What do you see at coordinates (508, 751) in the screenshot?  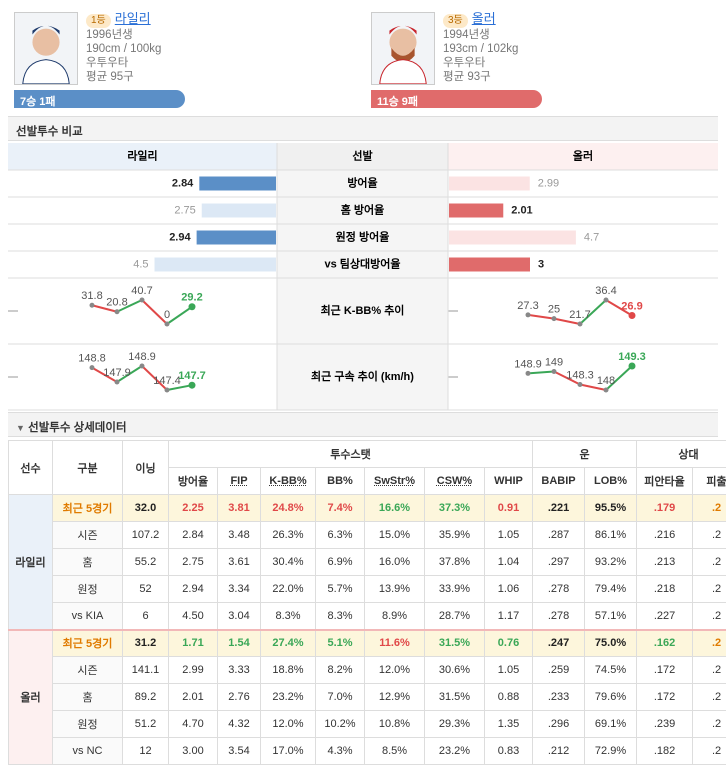 I see `stat-cell: 0.83` at bounding box center [508, 751].